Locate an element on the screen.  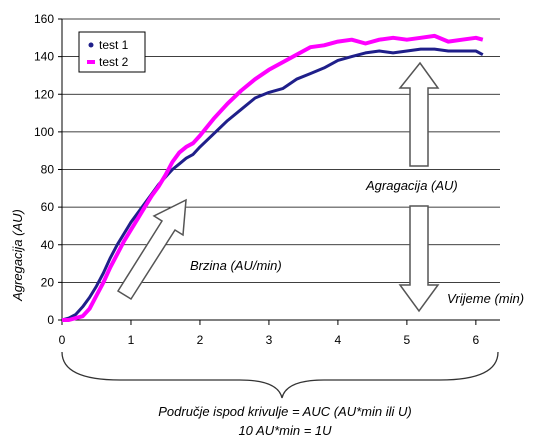
y-tick-label-80: 80 is located at coordinates (48, 170).